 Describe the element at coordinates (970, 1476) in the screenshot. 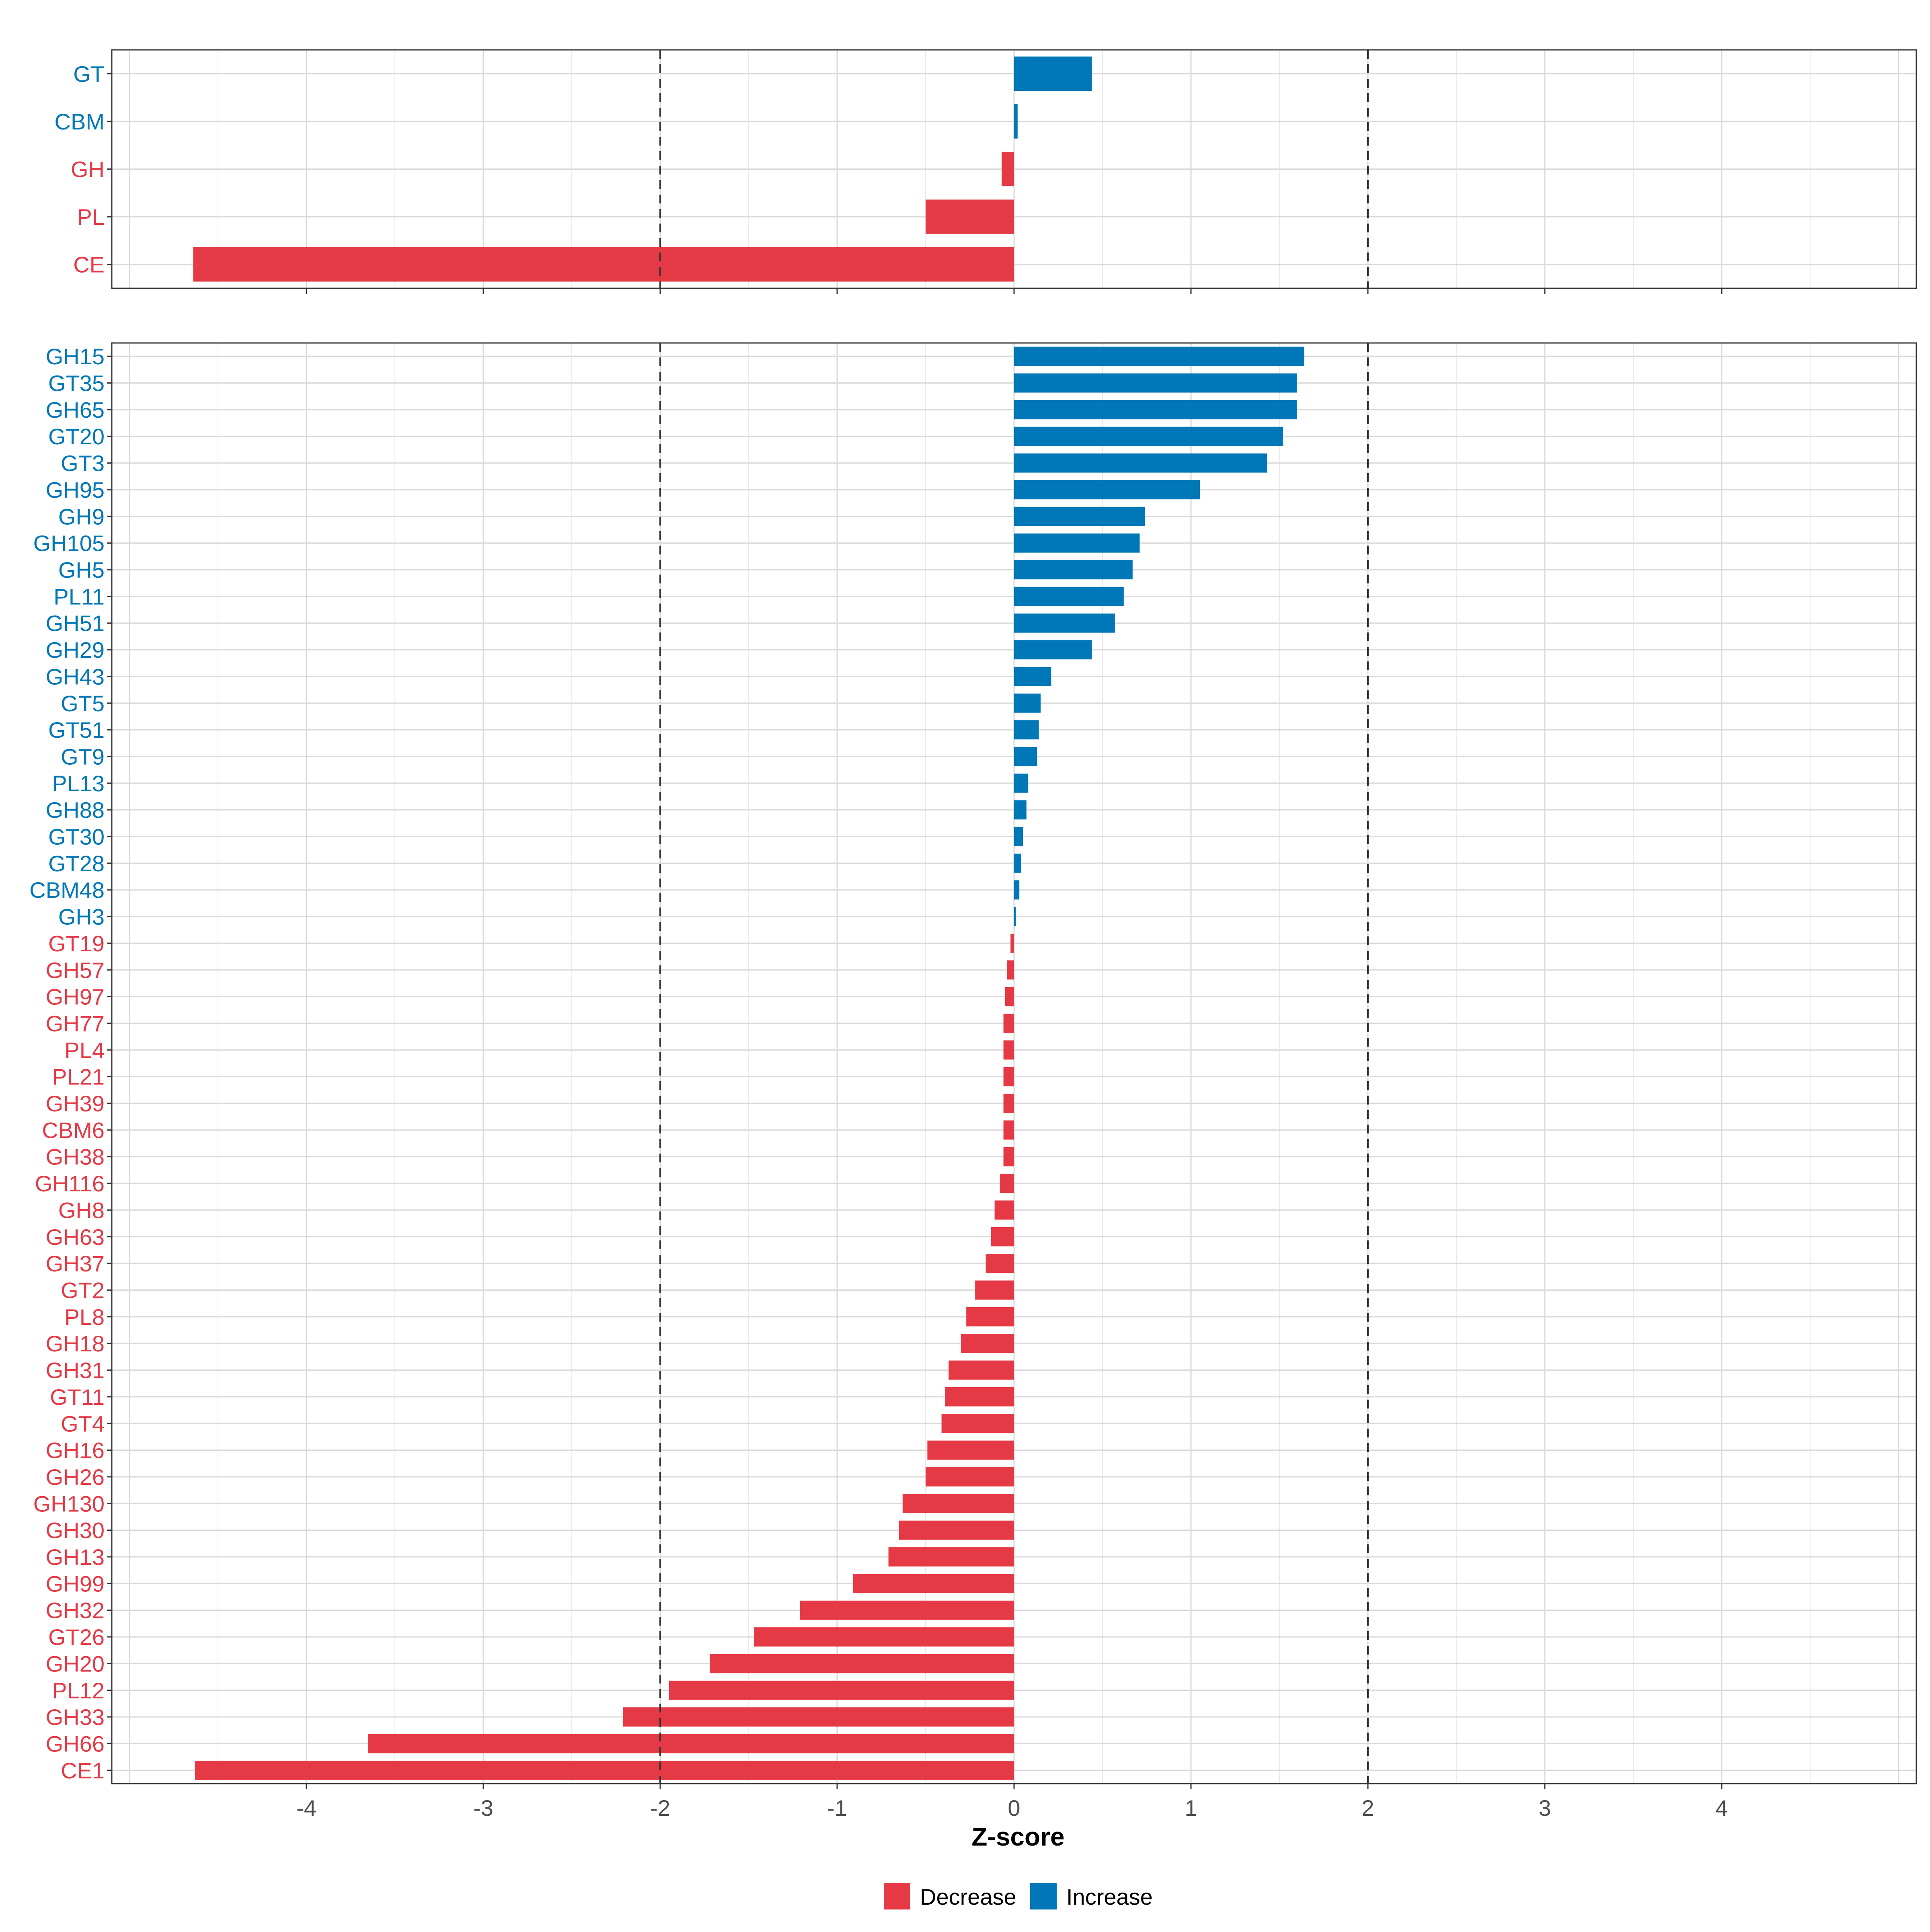

I see `bar-gh26` at that location.